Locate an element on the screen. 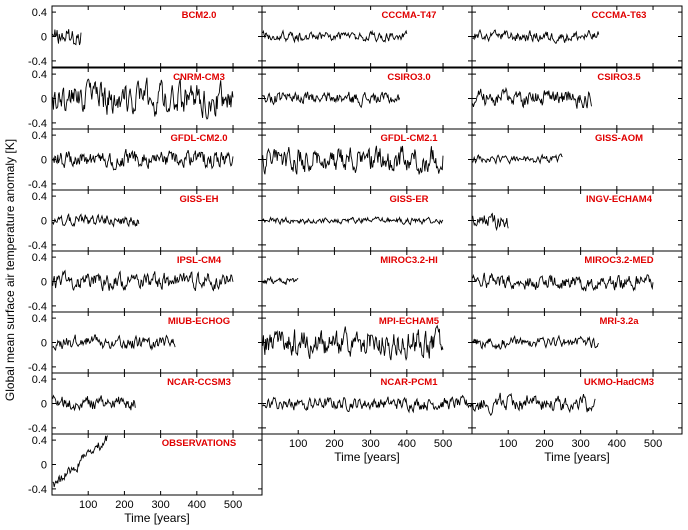 This screenshot has width=688, height=530. panel: 0.4 0 -0.4 NCAR-CCSM3 is located at coordinates (145, 403).